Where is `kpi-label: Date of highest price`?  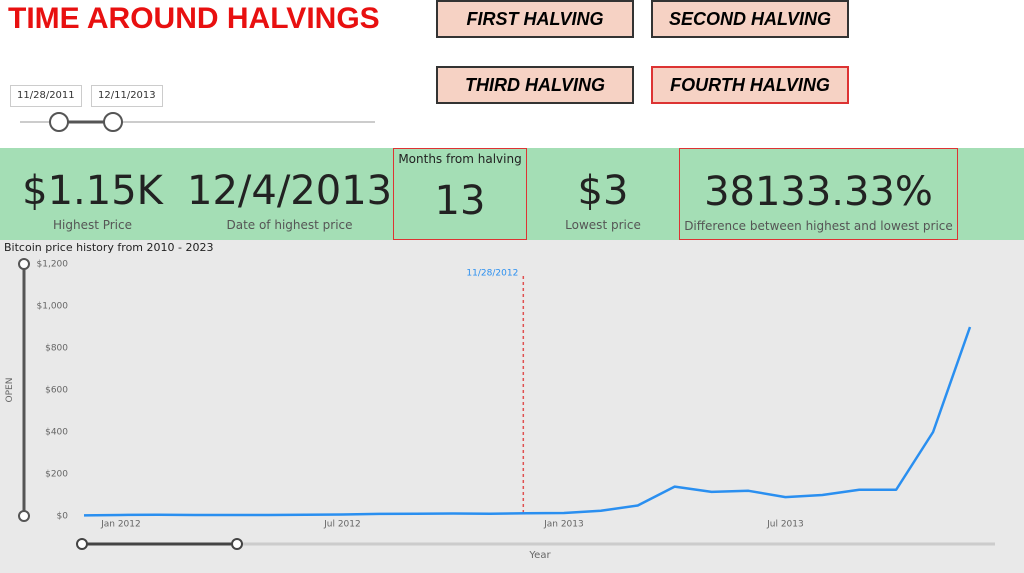 kpi-label: Date of highest price is located at coordinates (289, 225).